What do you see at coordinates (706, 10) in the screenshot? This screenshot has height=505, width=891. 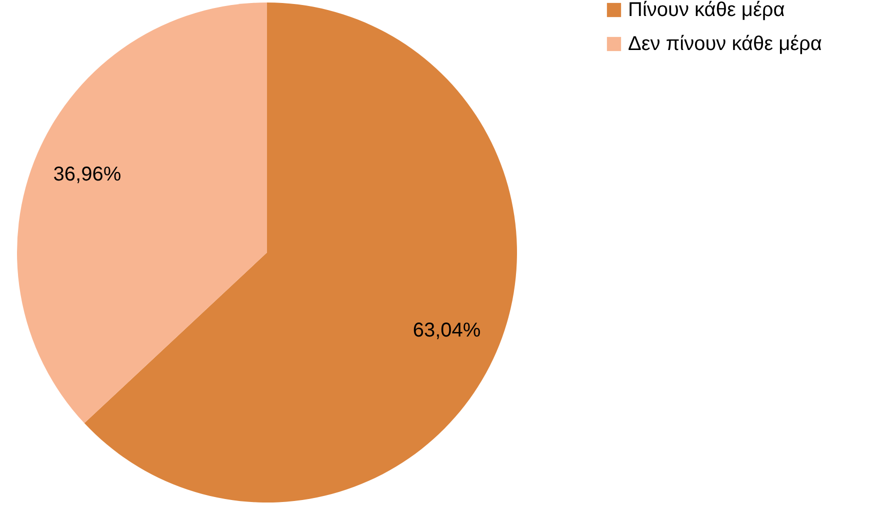 I see `legend-label: Πίνουν κάθε μέρα` at bounding box center [706, 10].